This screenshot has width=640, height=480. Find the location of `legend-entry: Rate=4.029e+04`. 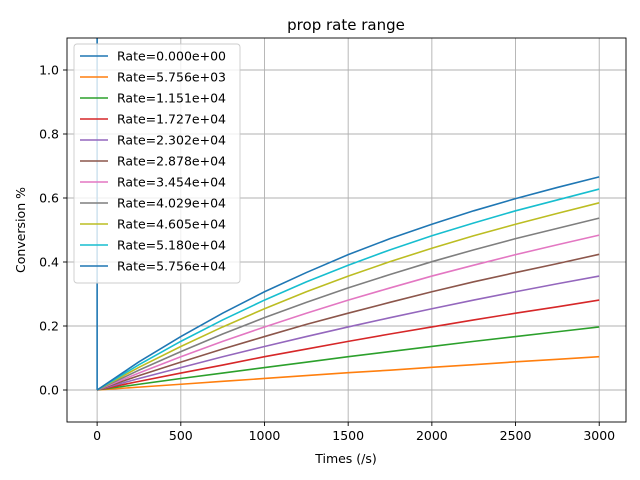

legend-entry: Rate=4.029e+04 is located at coordinates (171, 203).